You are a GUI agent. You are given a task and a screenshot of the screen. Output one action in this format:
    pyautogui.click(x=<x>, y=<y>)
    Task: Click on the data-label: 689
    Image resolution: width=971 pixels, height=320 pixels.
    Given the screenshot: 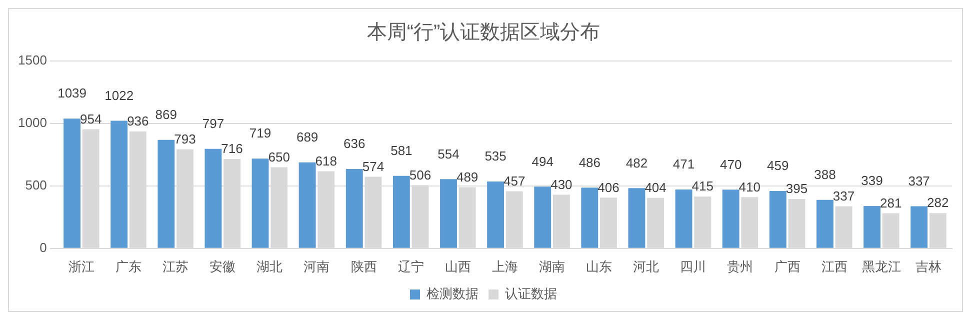 What is the action you would take?
    pyautogui.click(x=307, y=136)
    